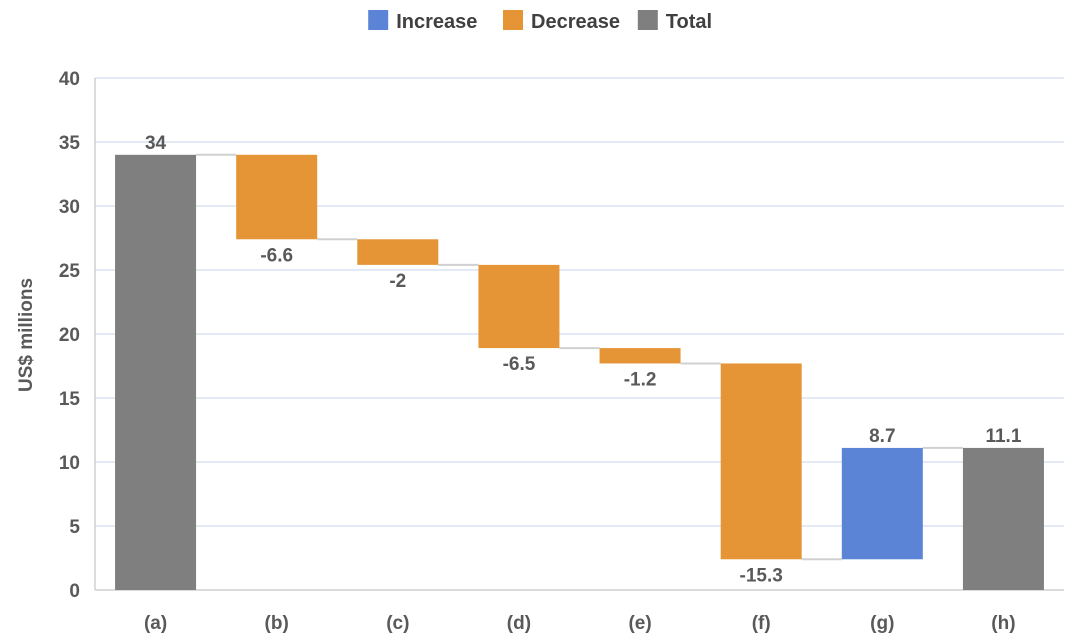  I want to click on y-tick-label: 0, so click(74, 591).